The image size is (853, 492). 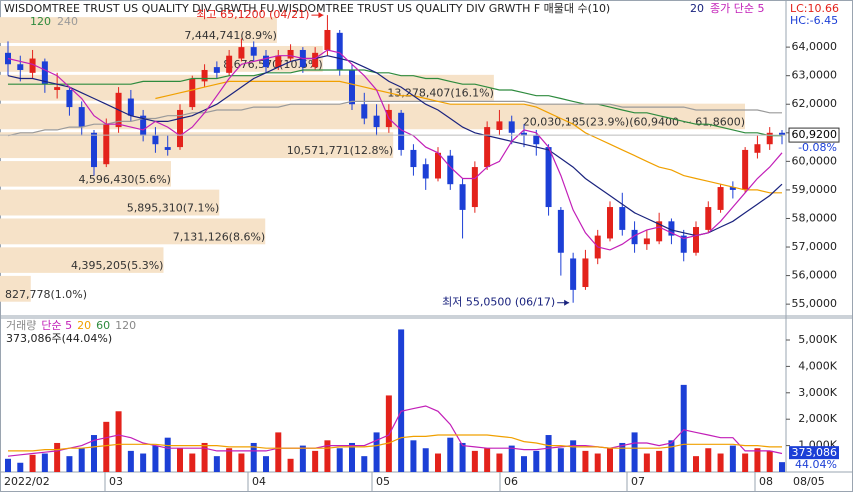 I want to click on annotation-arrowhead, so click(x=567, y=302).